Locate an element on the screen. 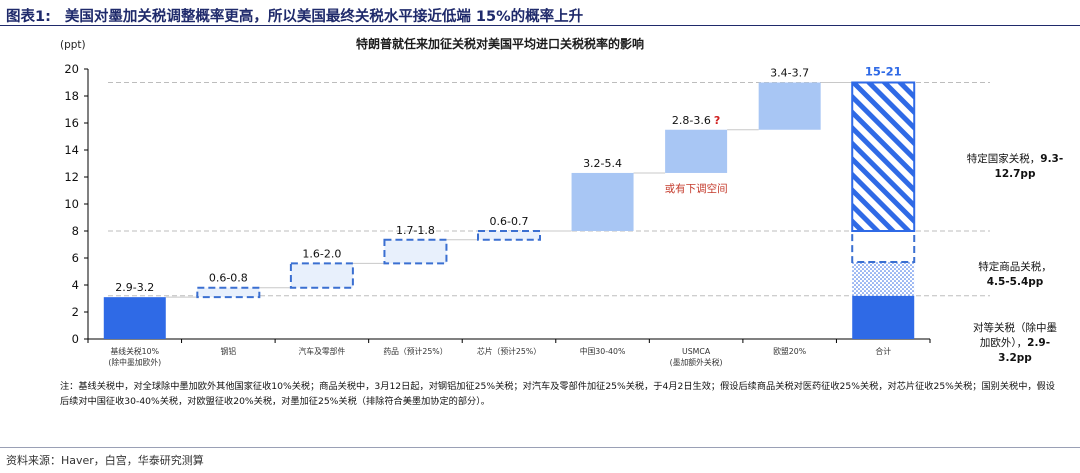 This screenshot has width=1080, height=473. y-tick-label: 6 is located at coordinates (75, 258).